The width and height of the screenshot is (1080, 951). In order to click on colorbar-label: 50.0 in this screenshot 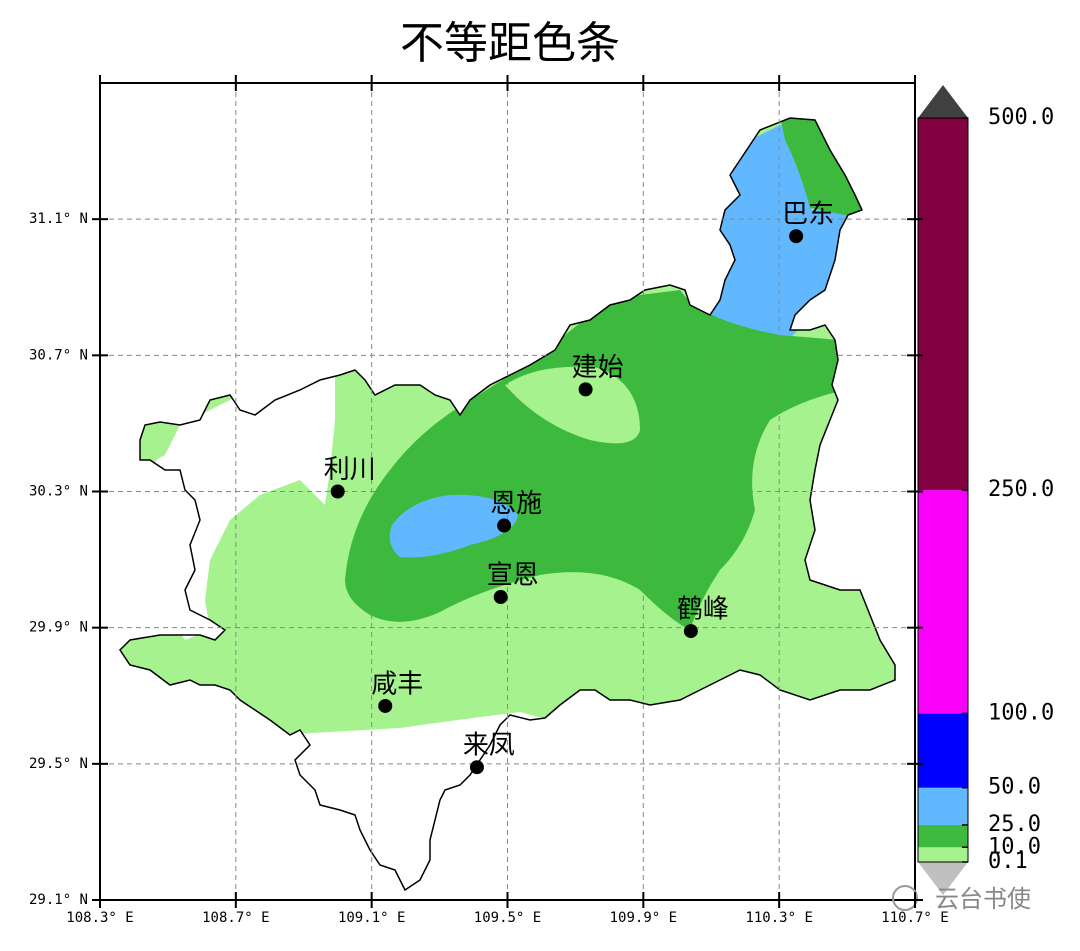, I will do `click(1014, 787)`.